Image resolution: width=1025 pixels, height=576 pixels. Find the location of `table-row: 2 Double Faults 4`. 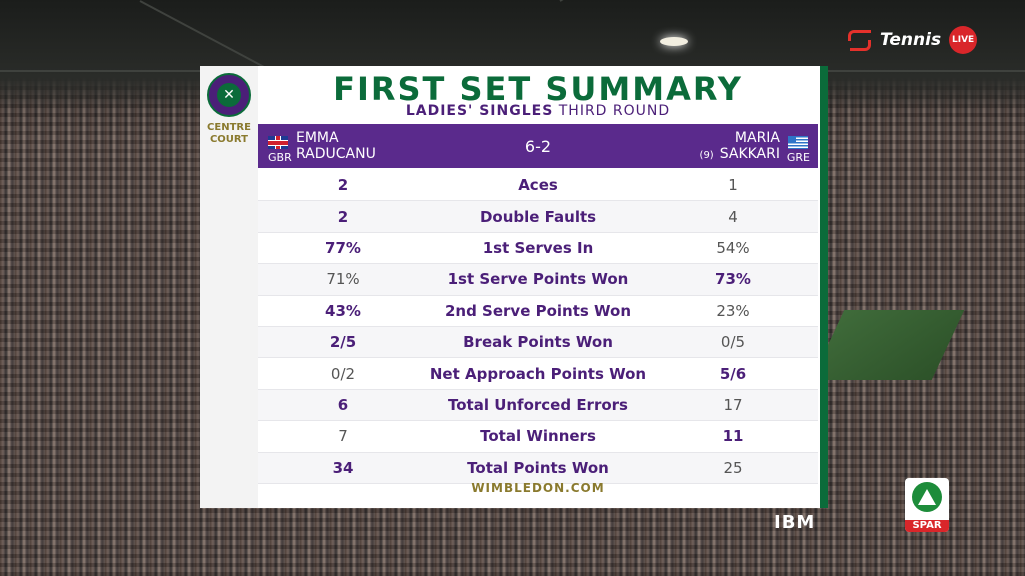

table-row: 2 Double Faults 4 is located at coordinates (538, 217).